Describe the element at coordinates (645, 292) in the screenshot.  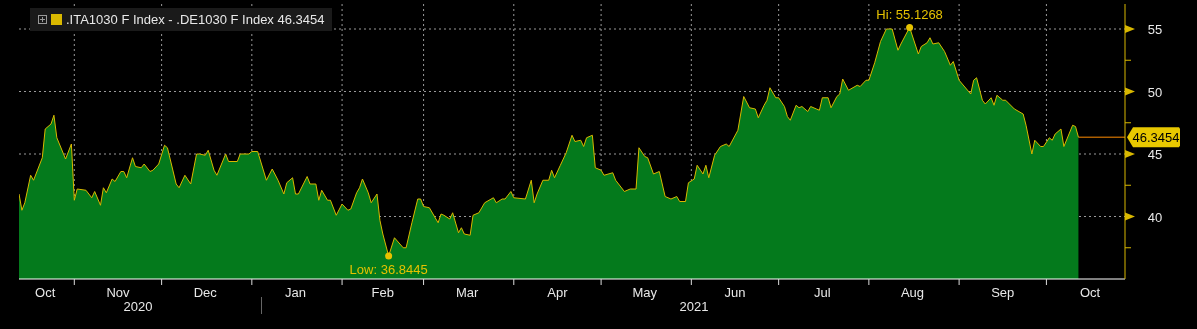
I see `x-tick-label: May` at that location.